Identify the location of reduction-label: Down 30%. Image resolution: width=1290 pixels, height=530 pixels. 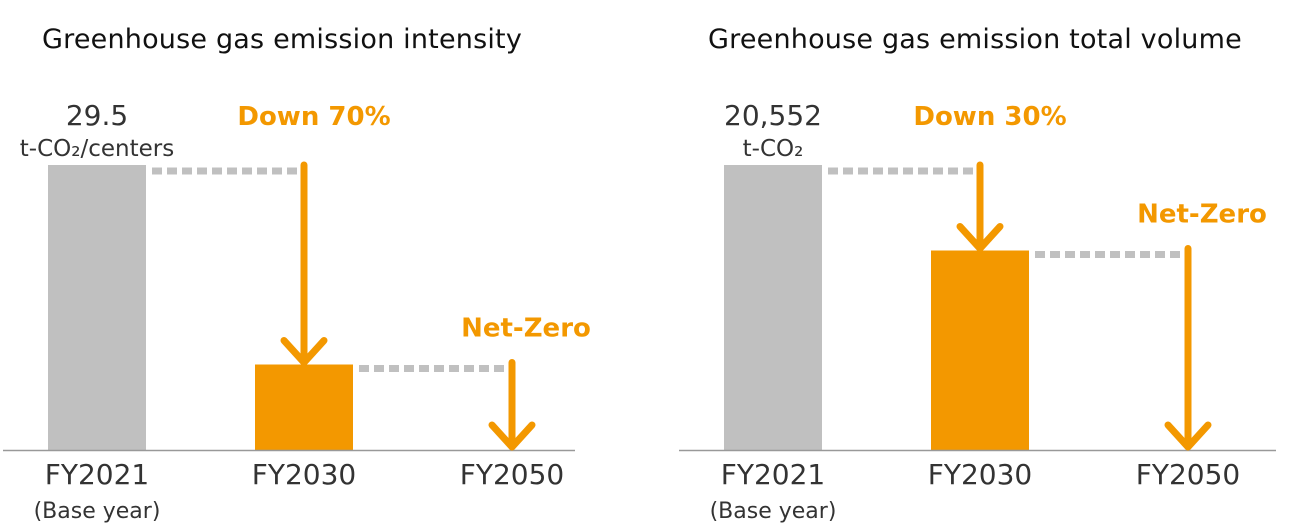
(989, 117).